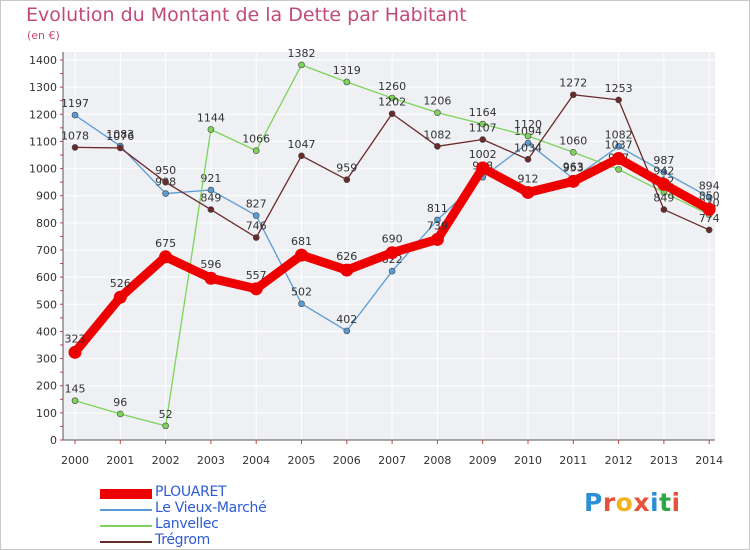 The width and height of the screenshot is (750, 550). I want to click on data-label-lanvellec: 1060, so click(573, 140).